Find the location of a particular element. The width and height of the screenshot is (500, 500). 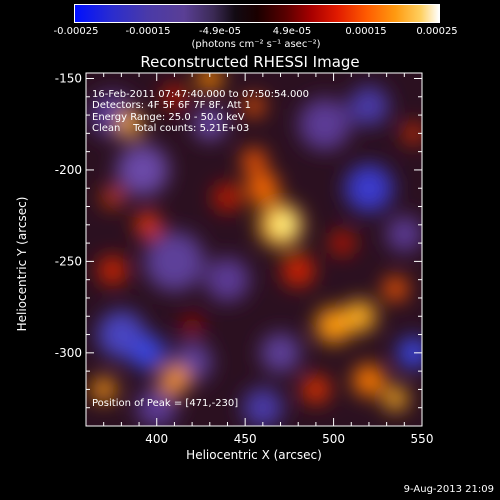

time-range-annotation: 16-Feb-2011 07:47:40.000 to 07:50:54.000 is located at coordinates (201, 94).